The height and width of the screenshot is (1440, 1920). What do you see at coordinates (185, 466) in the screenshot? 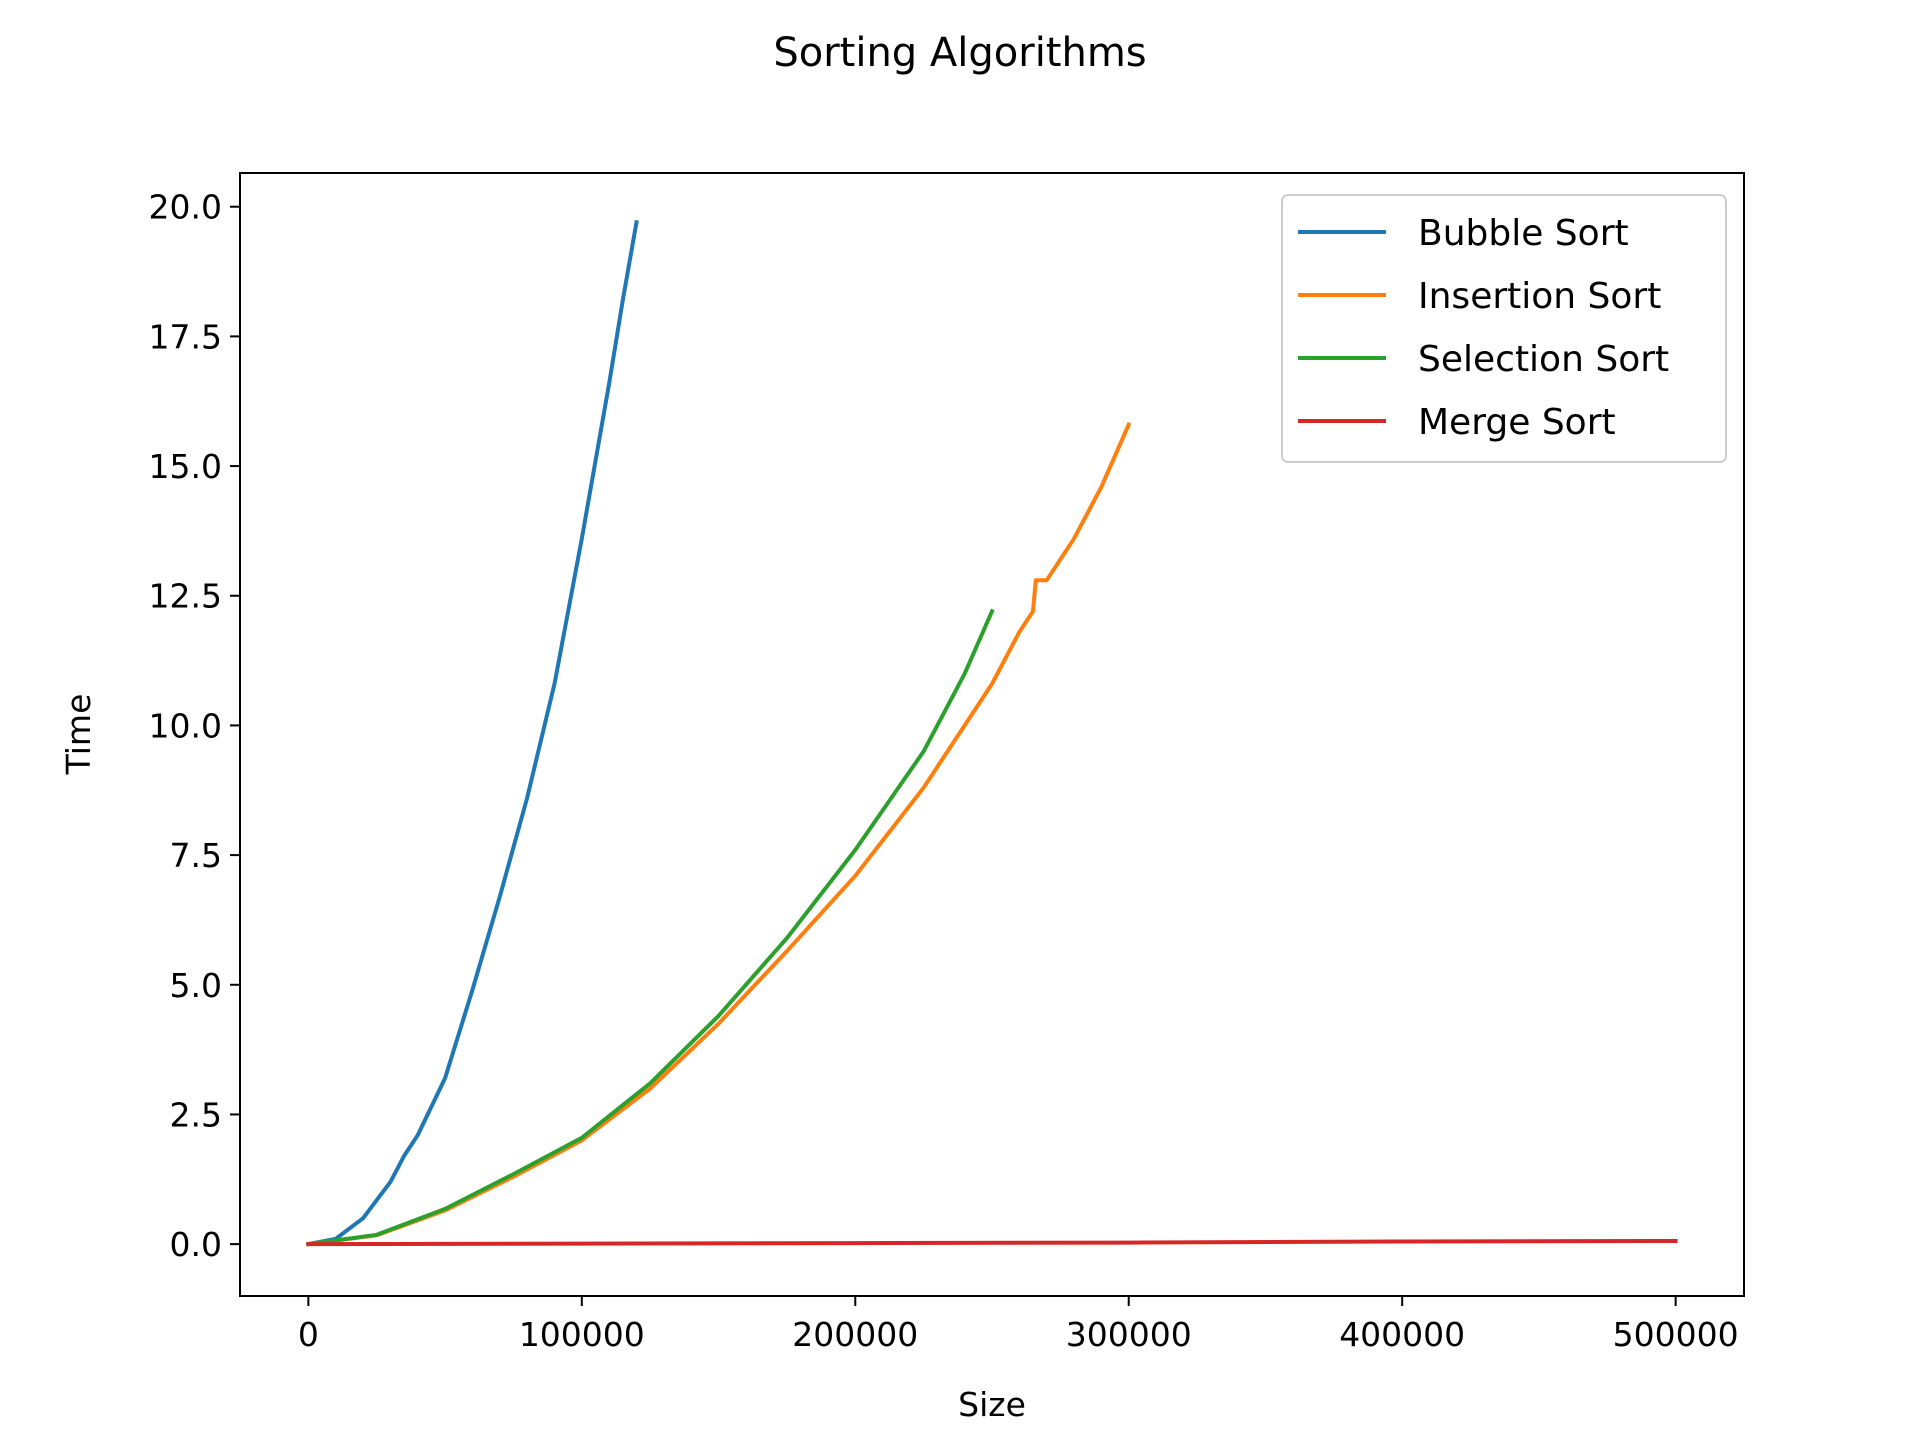
I see `y-tick-label: 15.0` at bounding box center [185, 466].